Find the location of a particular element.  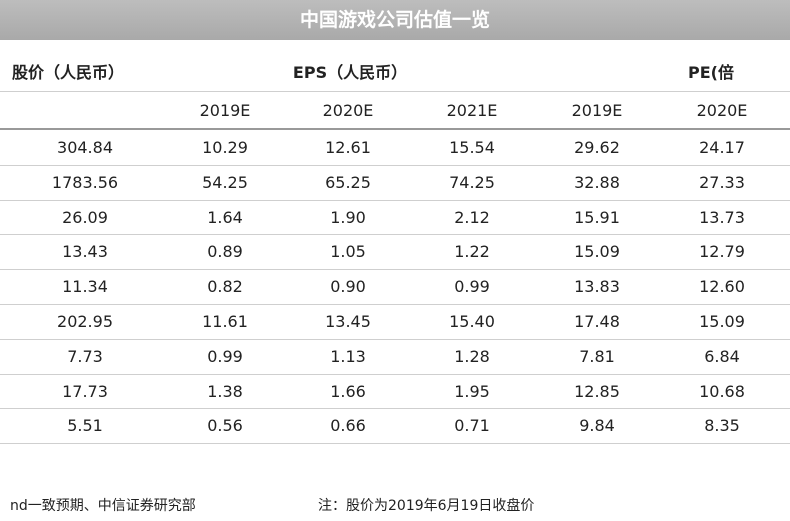

cell: 8.35 is located at coordinates (722, 426).